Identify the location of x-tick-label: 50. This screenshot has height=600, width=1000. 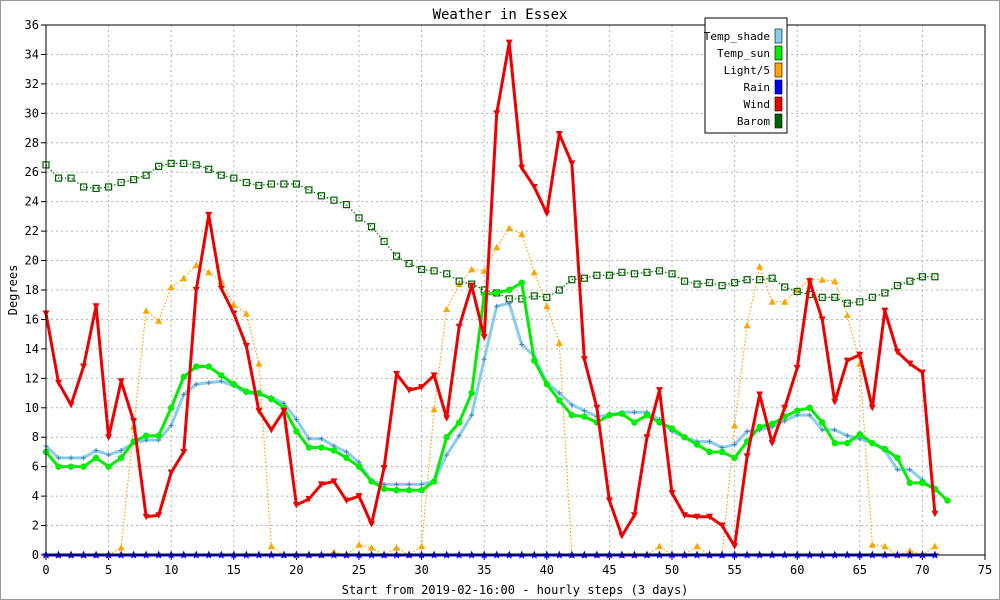
(672, 570).